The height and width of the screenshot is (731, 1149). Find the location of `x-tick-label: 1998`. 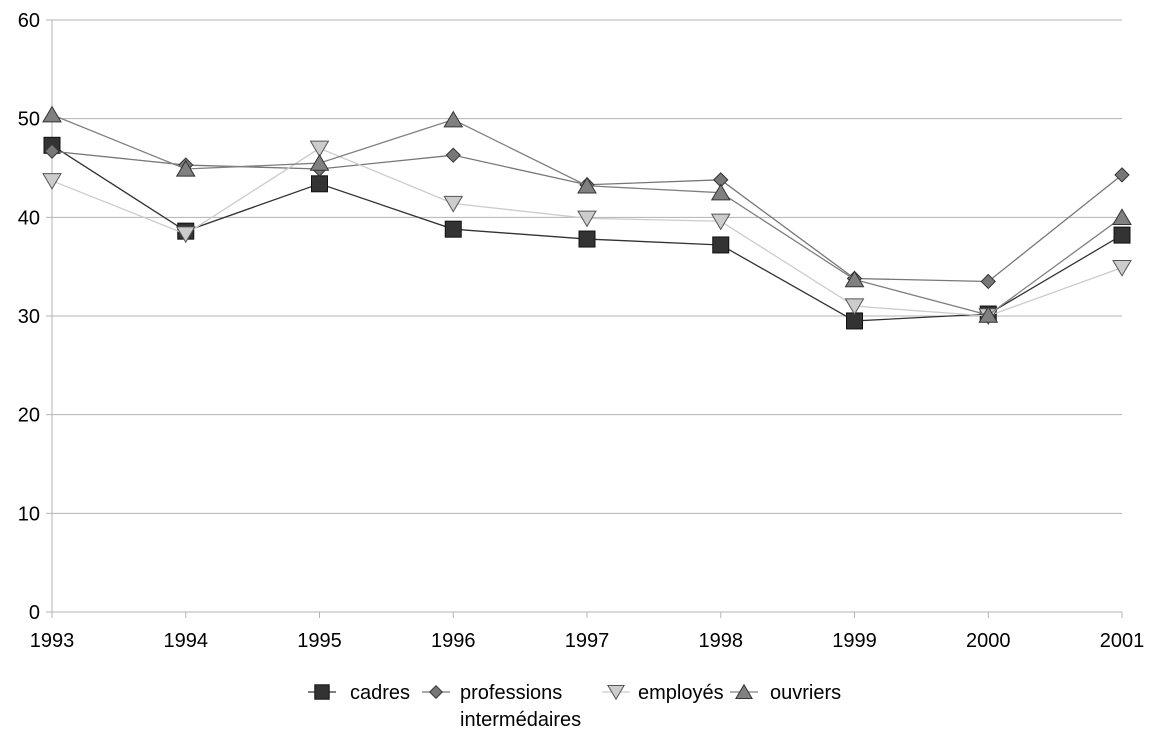

x-tick-label: 1998 is located at coordinates (721, 641).